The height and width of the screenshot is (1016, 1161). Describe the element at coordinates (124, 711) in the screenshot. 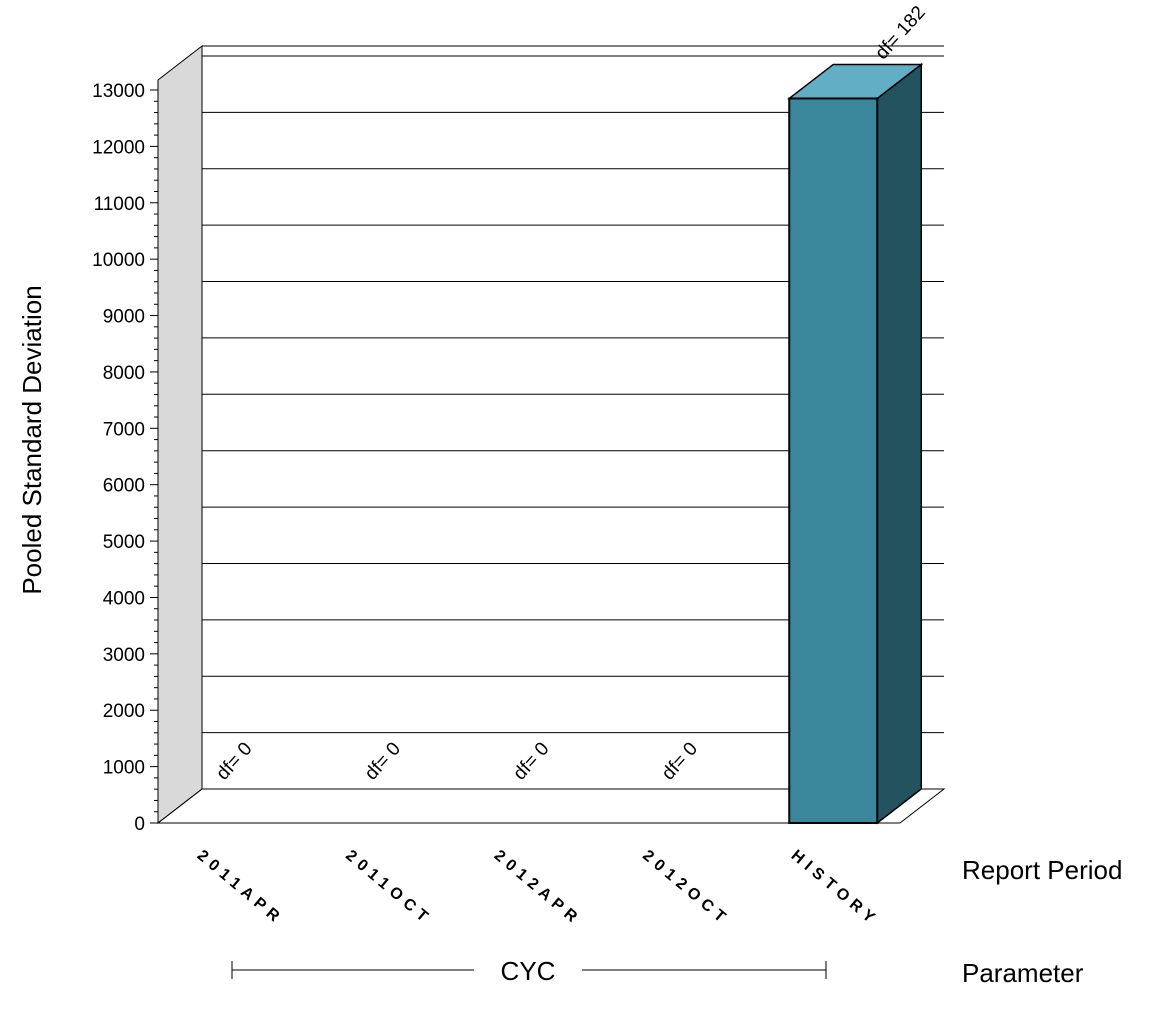

I see `y-tick-label: 2000` at that location.